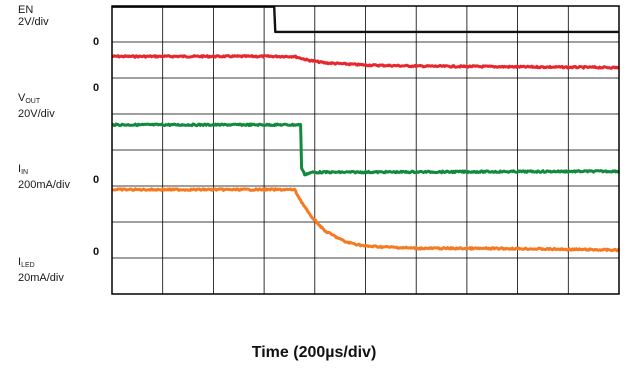  Describe the element at coordinates (22, 98) in the screenshot. I see `channel-name-main: V` at that location.